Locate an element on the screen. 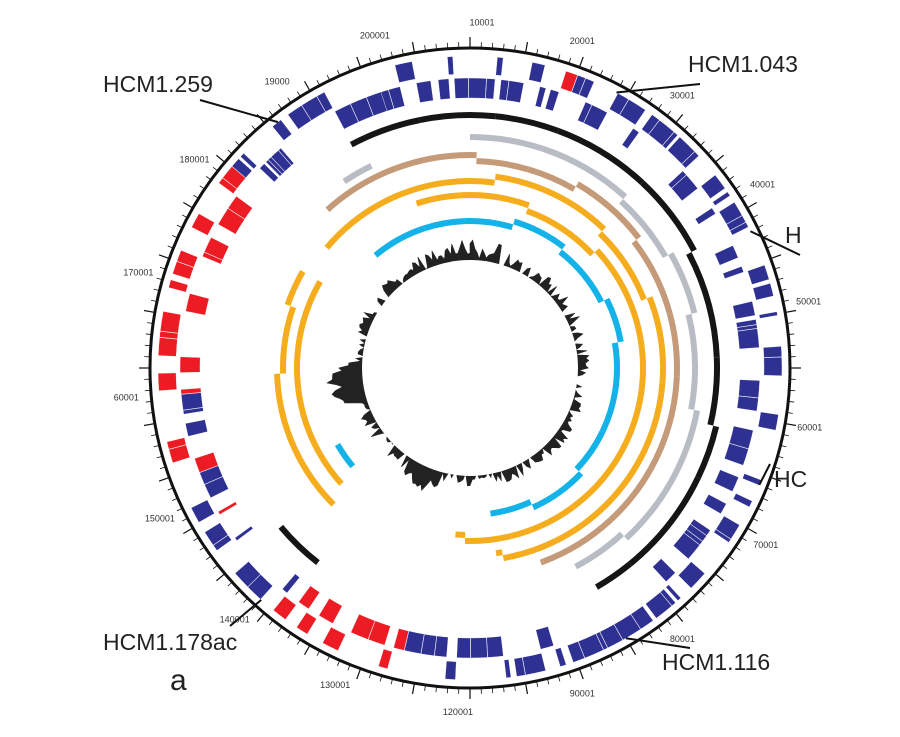  callout-label: HCM1.116 is located at coordinates (716, 662).